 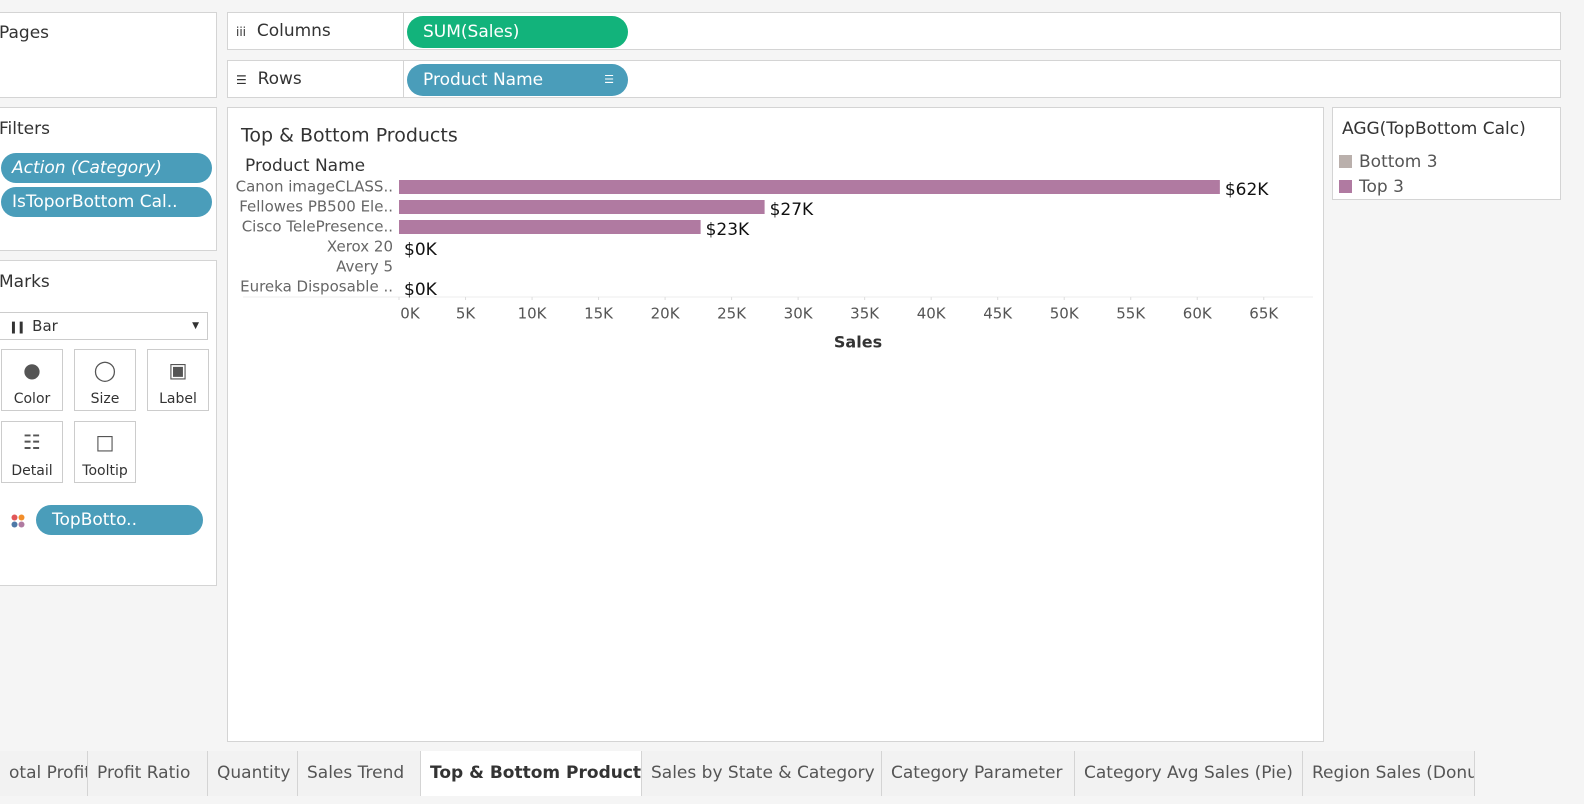 What do you see at coordinates (894, 79) in the screenshot?
I see `rows-shelf: ☰ Rows Product Name ☰` at bounding box center [894, 79].